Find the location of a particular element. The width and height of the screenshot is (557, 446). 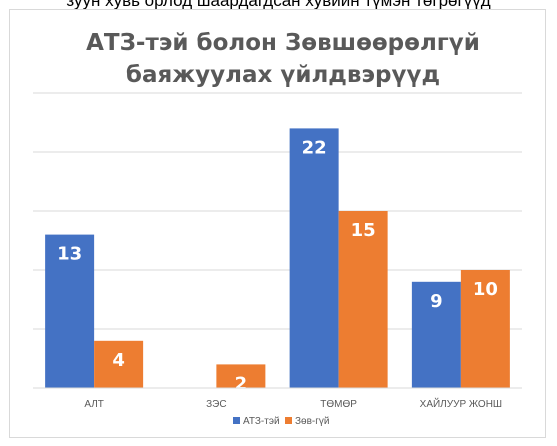

data-label: 2 is located at coordinates (241, 383).